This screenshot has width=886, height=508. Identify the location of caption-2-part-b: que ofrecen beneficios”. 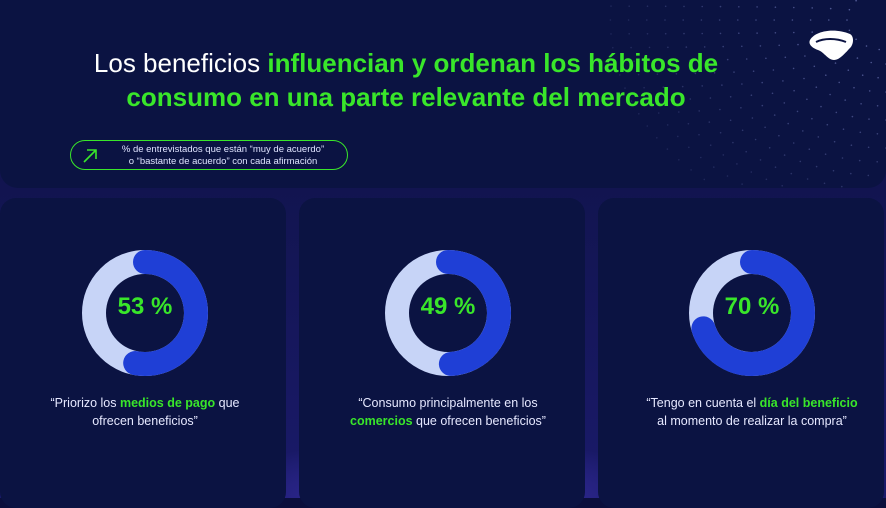
(479, 421).